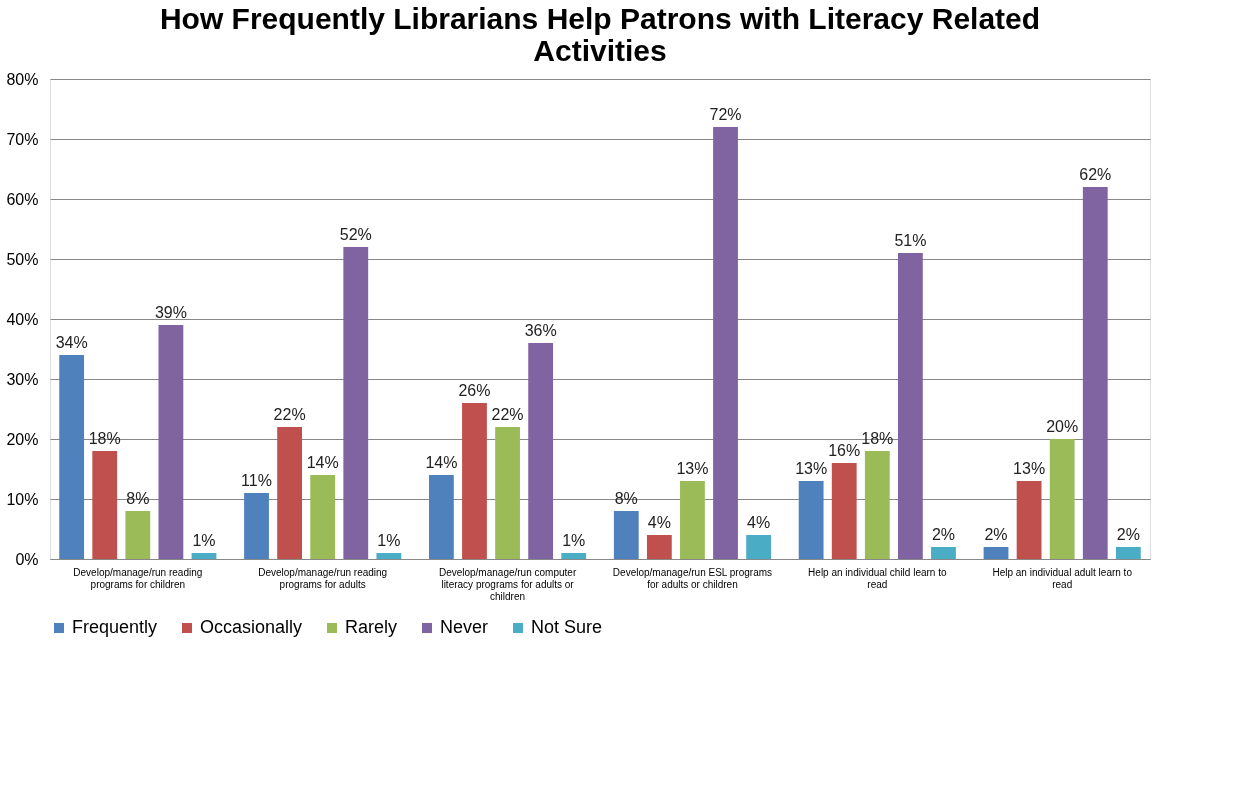  What do you see at coordinates (115, 627) in the screenshot?
I see `legend-label: Frequently` at bounding box center [115, 627].